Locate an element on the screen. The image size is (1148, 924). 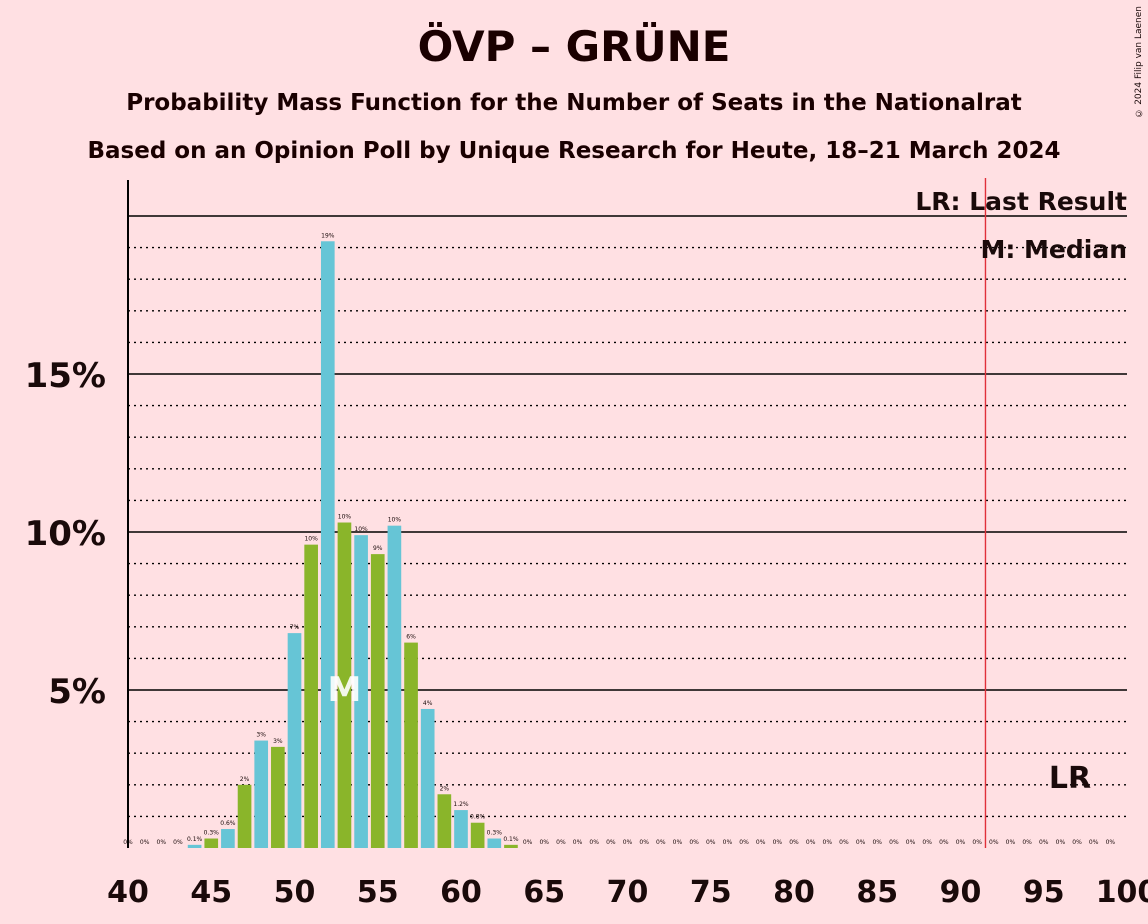
bar-label-94: 0% is located at coordinates (1027, 842).